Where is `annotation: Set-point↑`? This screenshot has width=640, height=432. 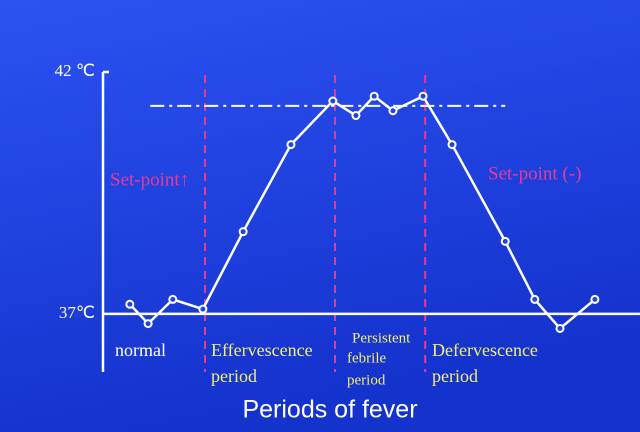
annotation: Set-point↑ is located at coordinates (149, 179).